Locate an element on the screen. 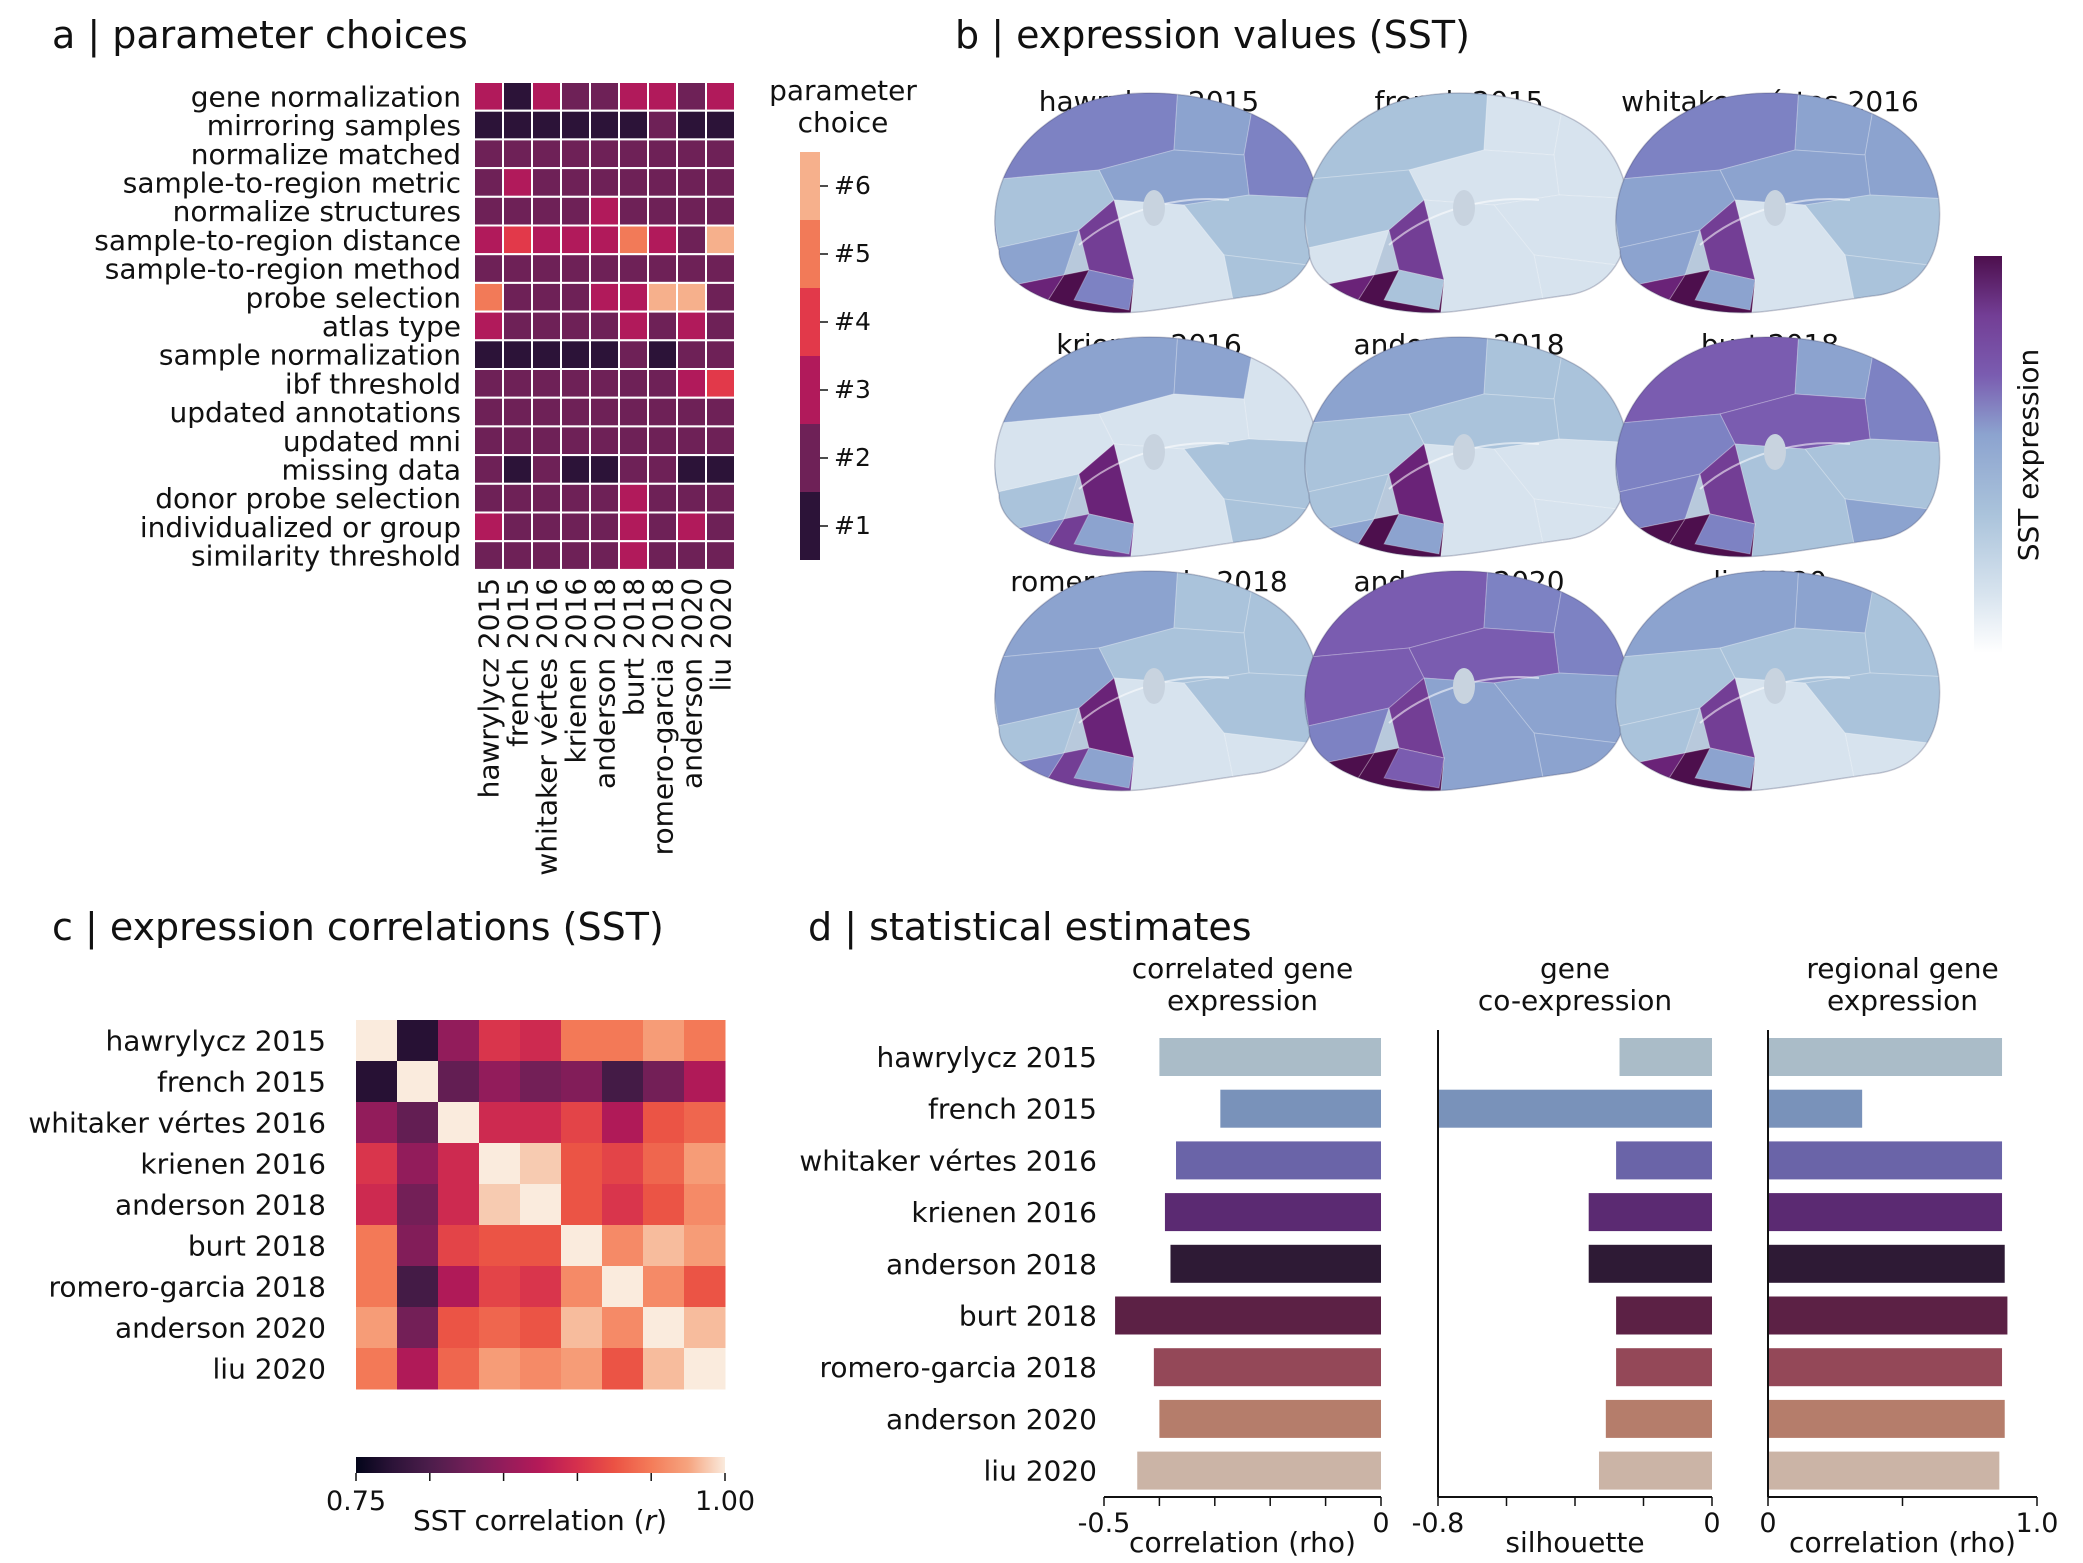 This screenshot has height=1563, width=2083. legend-label: #5 is located at coordinates (852, 253).